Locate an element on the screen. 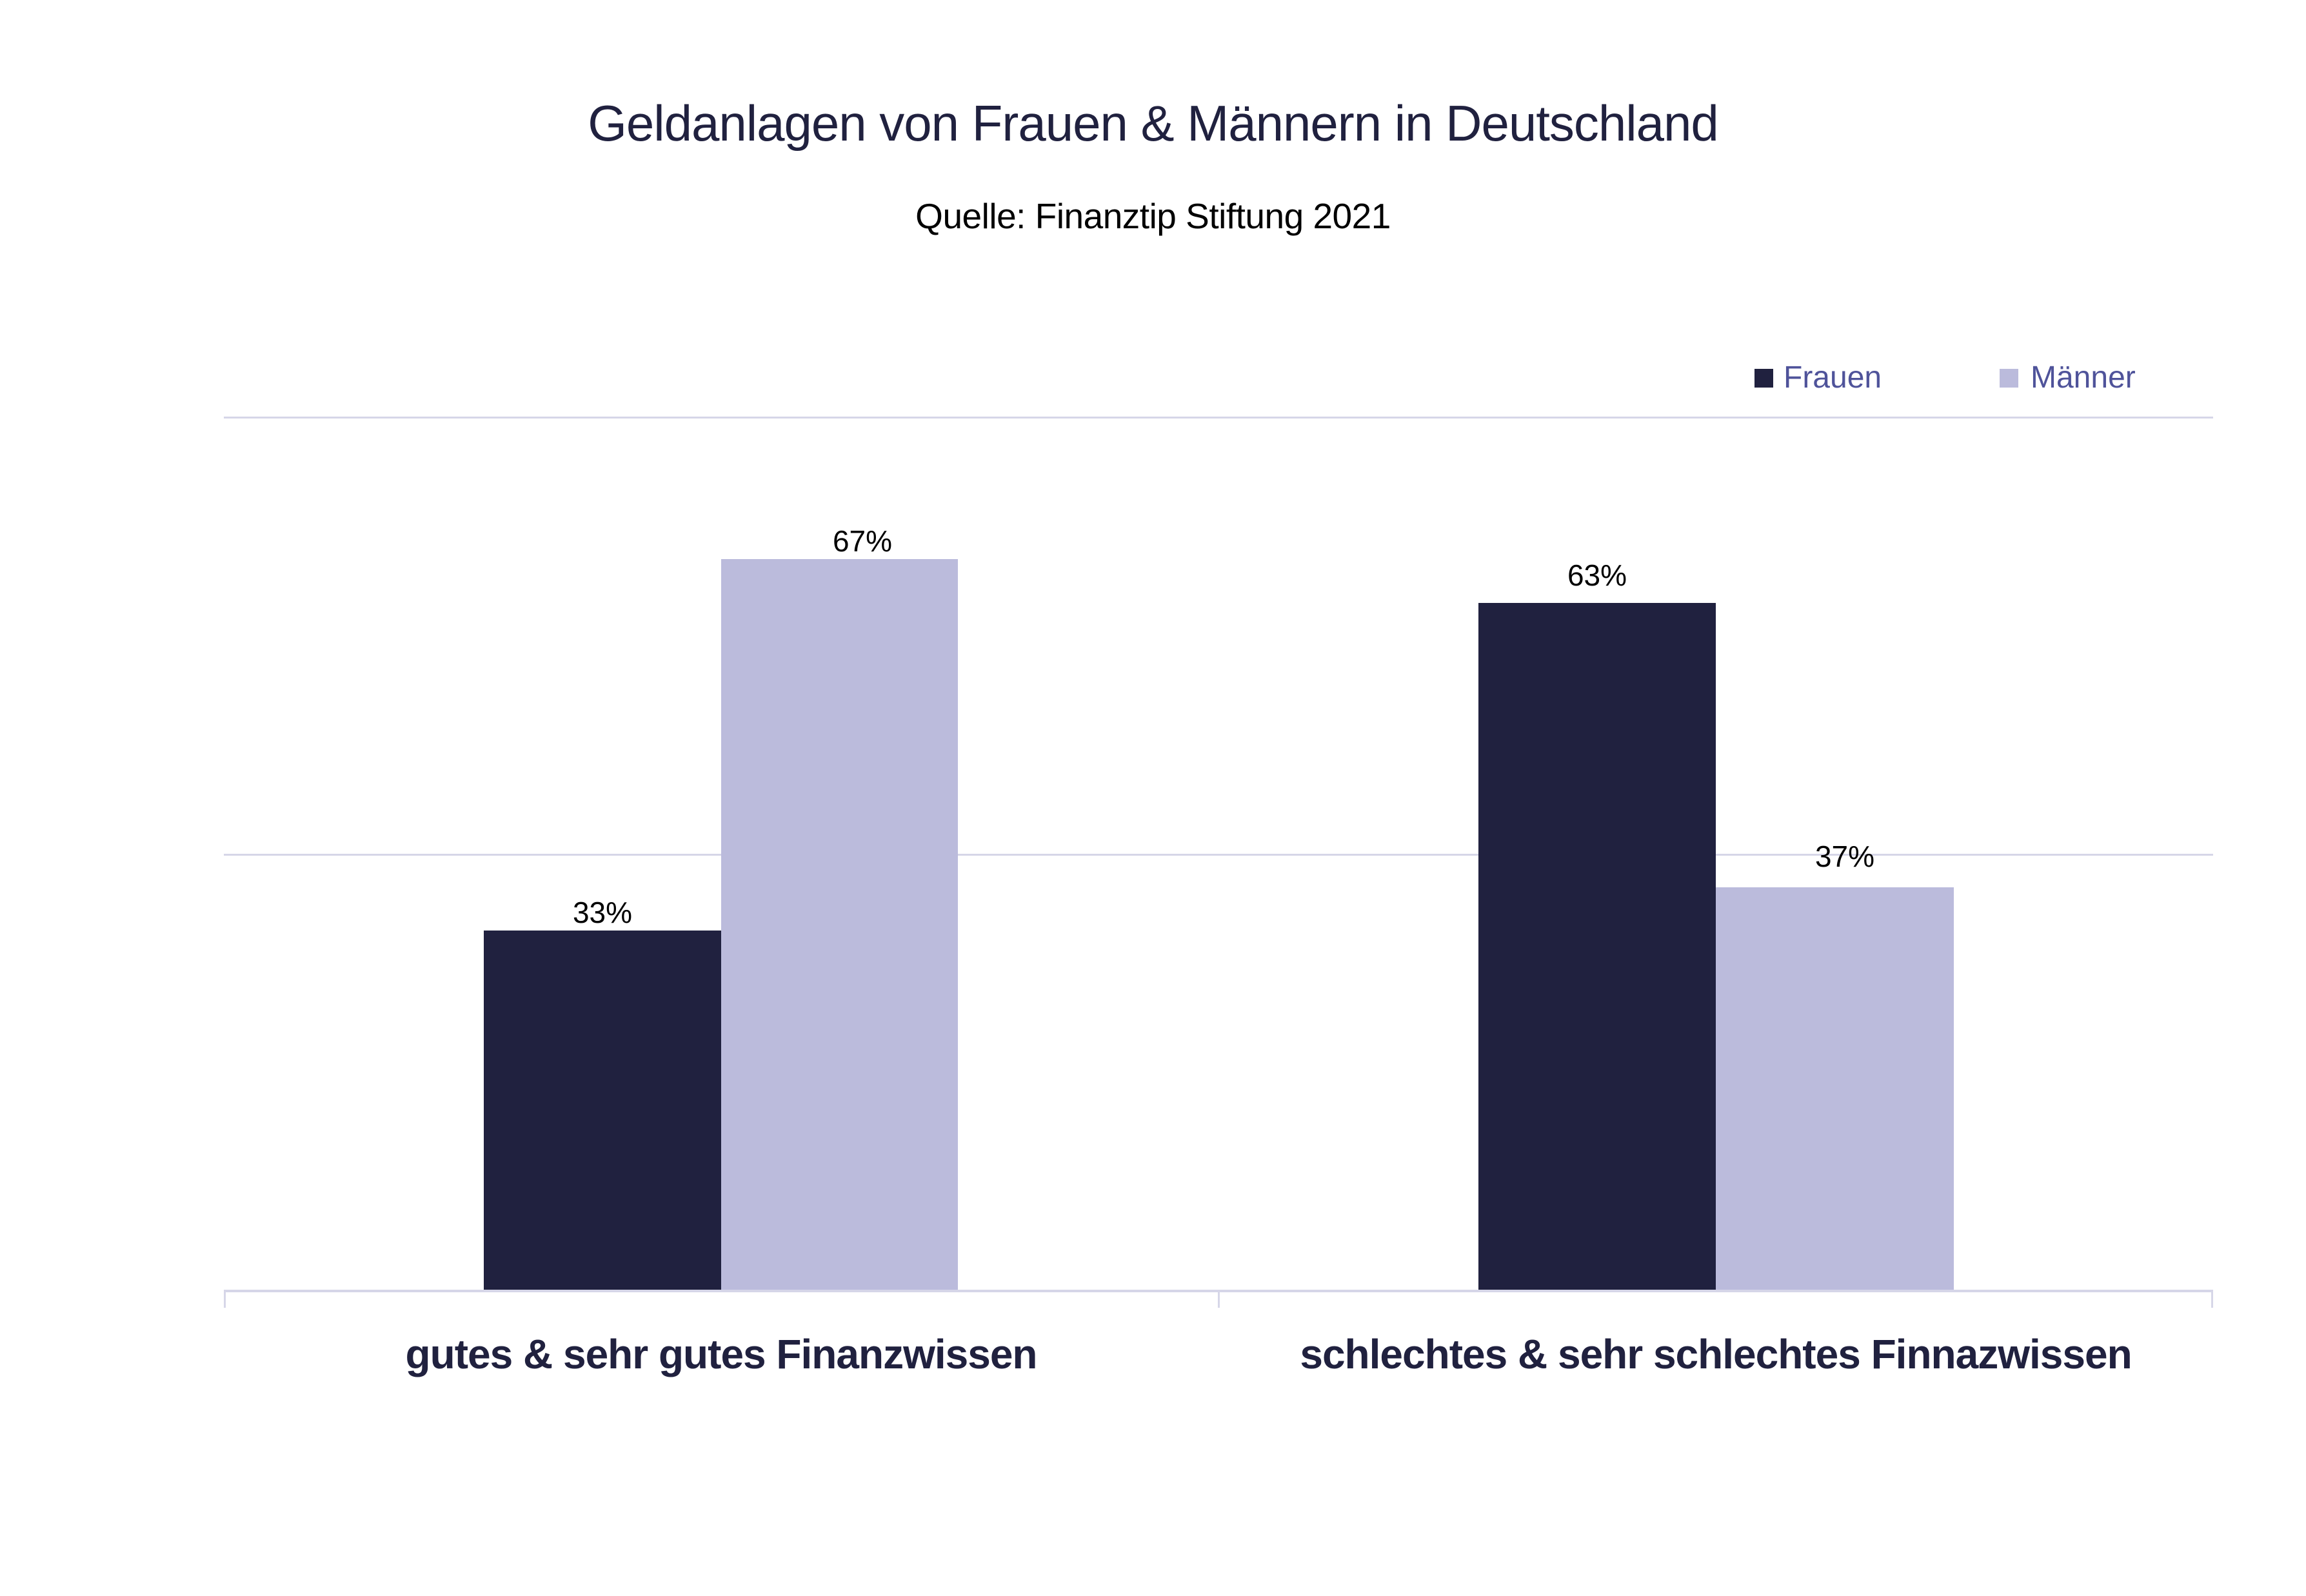 Image resolution: width=2306 pixels, height=1596 pixels. data-label-frauen-gutes: 33% is located at coordinates (602, 913).